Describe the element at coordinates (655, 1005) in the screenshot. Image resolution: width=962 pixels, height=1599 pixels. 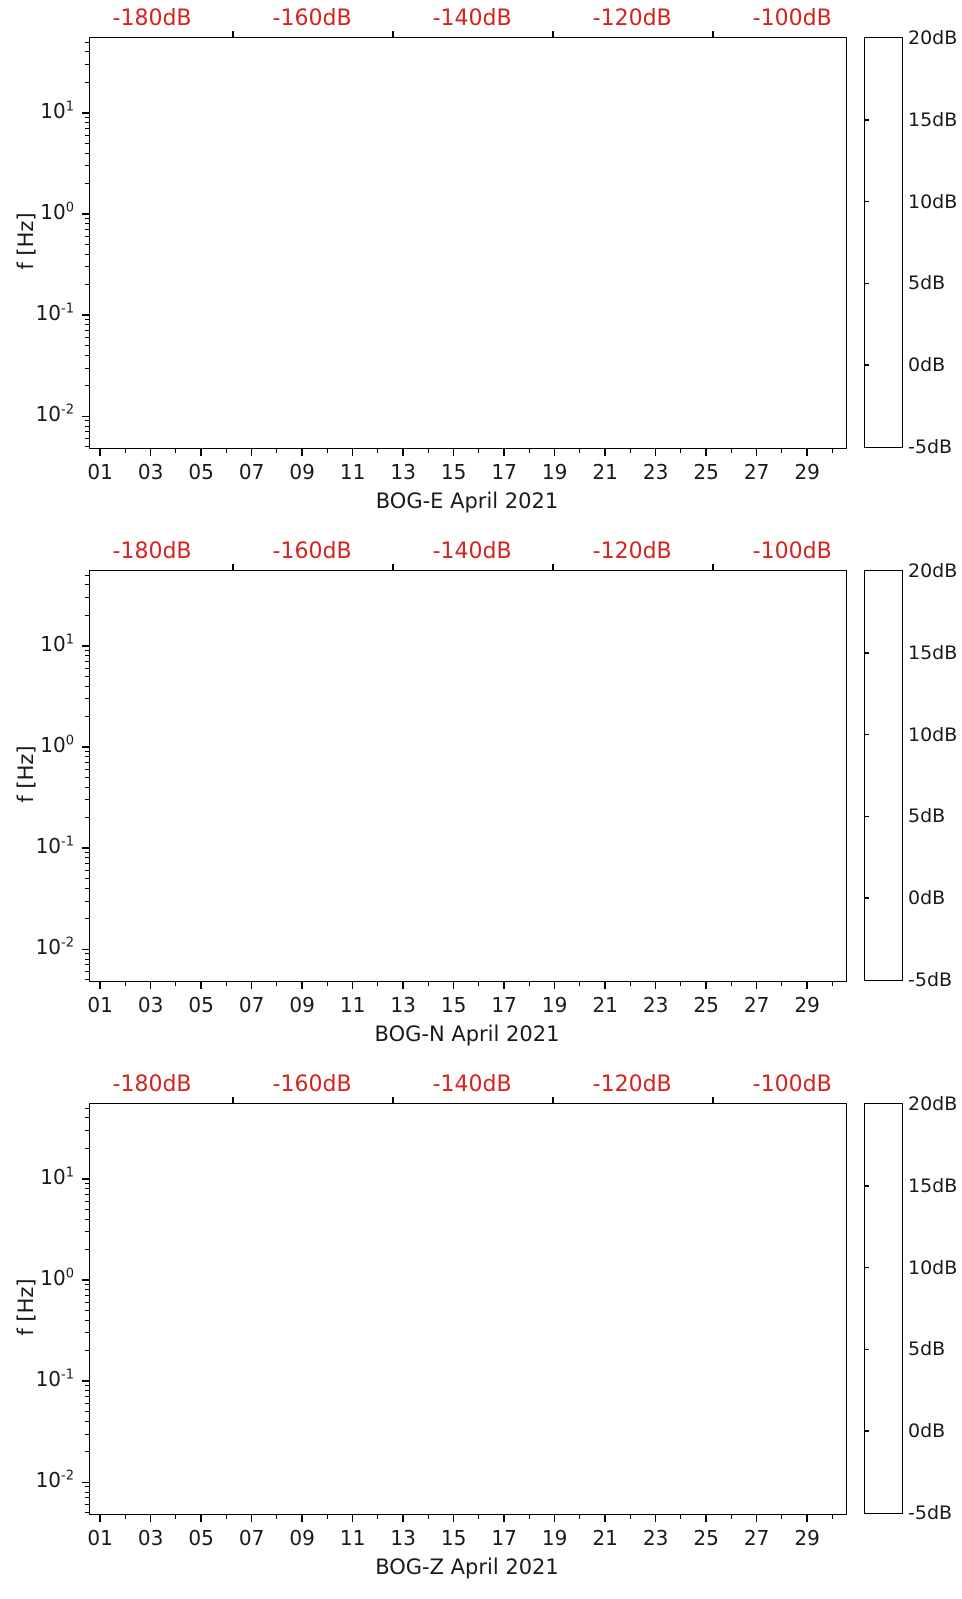
I see `x-axis-tick-label: 23` at that location.